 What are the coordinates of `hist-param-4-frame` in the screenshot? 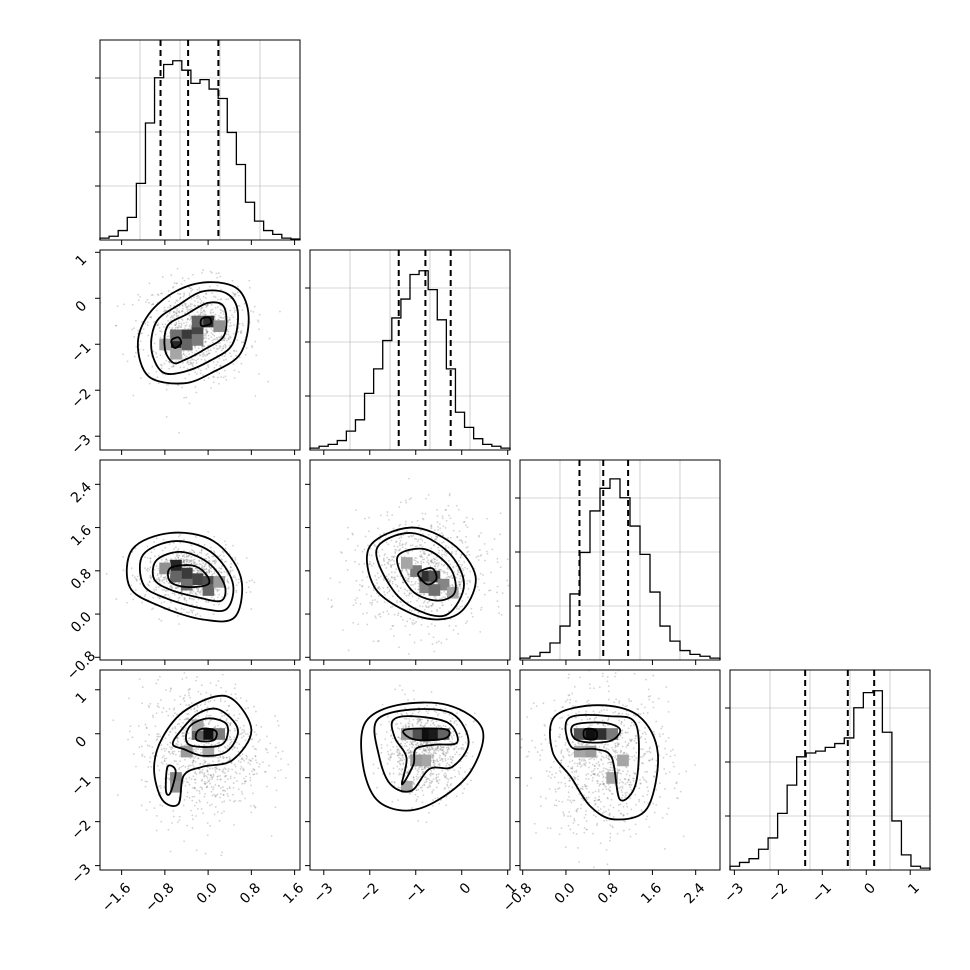 It's located at (830, 770).